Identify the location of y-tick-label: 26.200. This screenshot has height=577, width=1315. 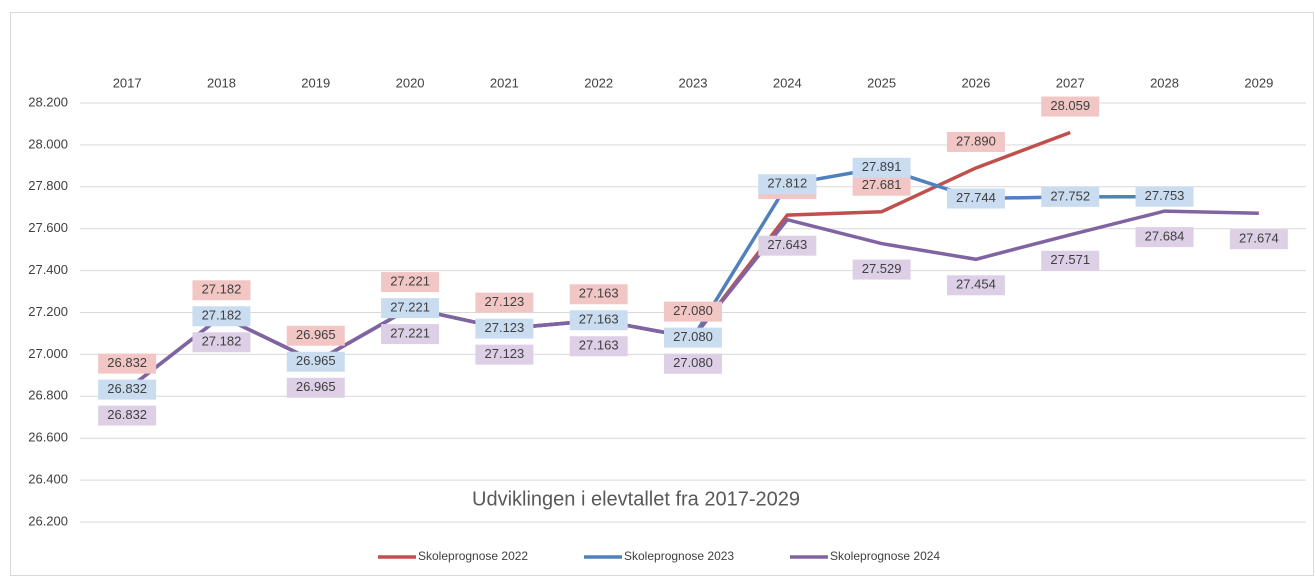
(48, 520).